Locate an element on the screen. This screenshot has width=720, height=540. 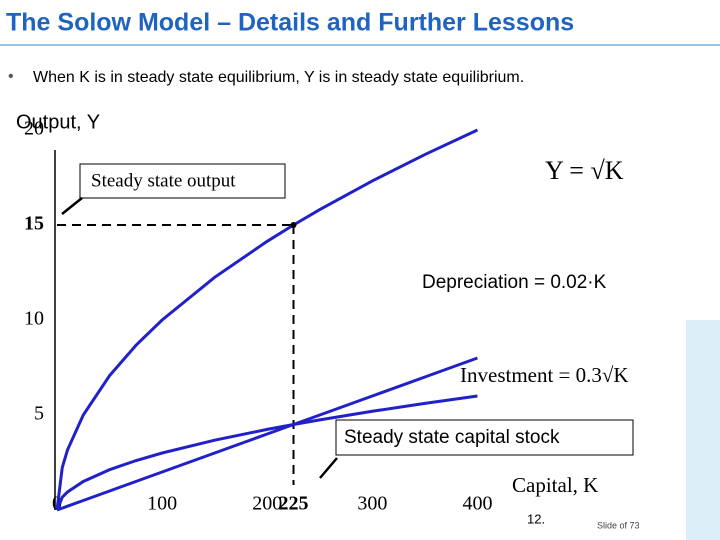
x-tick-label: 200 is located at coordinates (267, 504).